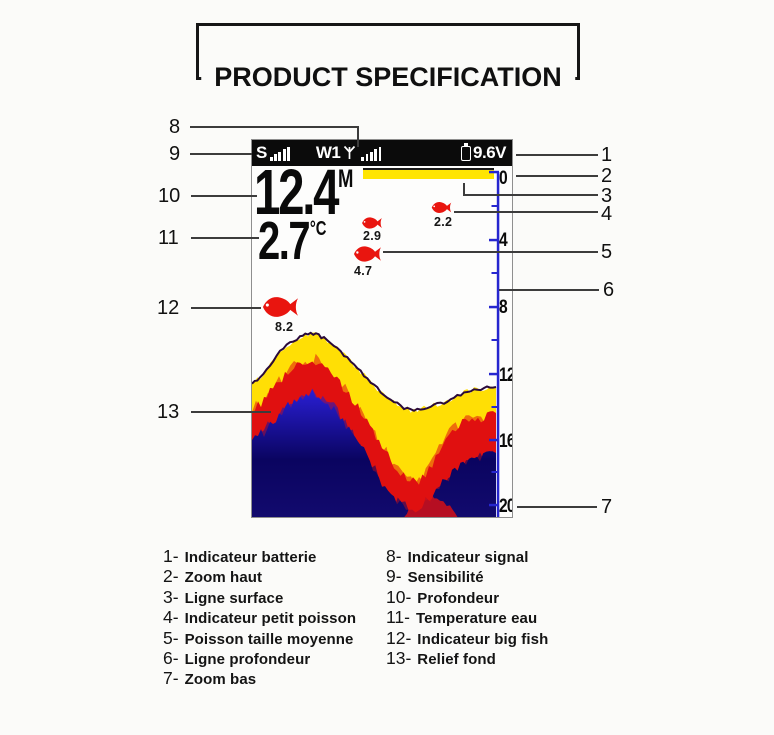 The height and width of the screenshot is (735, 774). I want to click on antenna-icon, so click(350, 152).